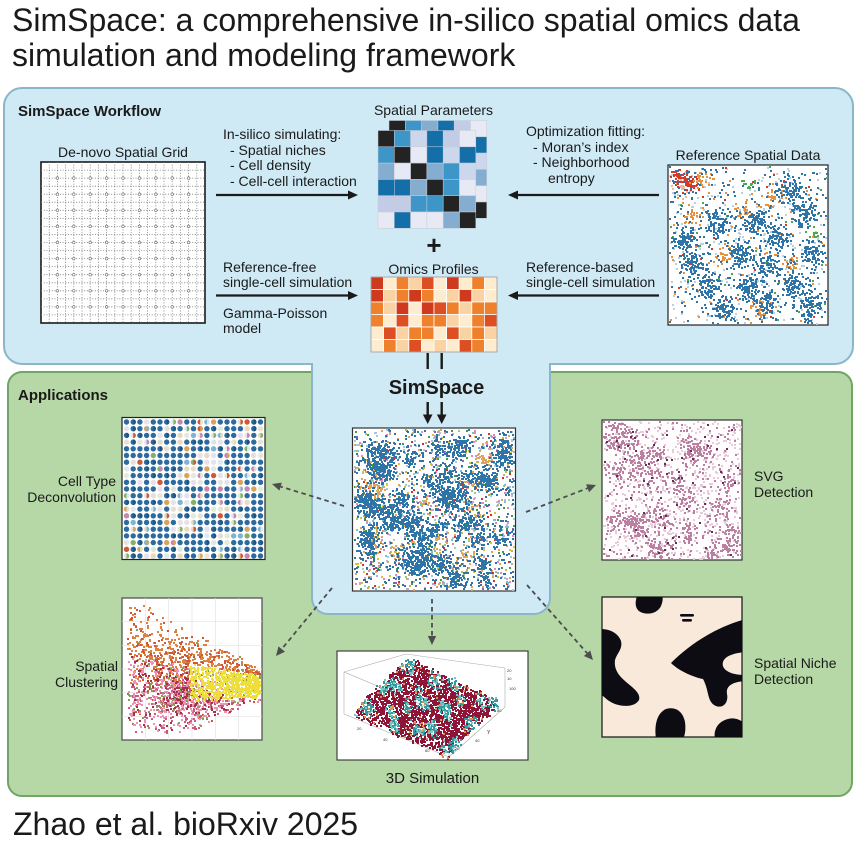  What do you see at coordinates (489, 733) in the screenshot?
I see `svg-text: Y` at bounding box center [489, 733].